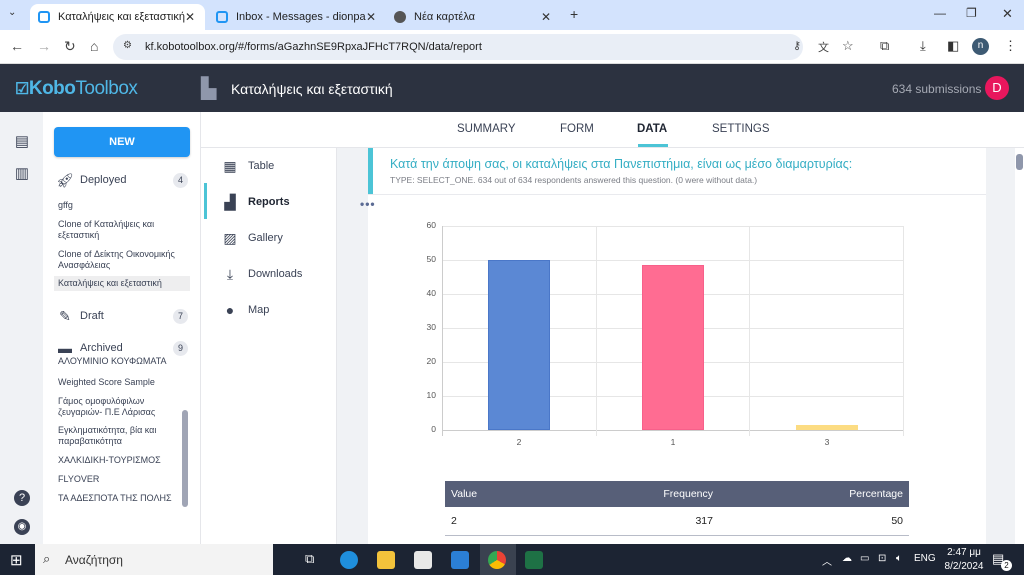 The height and width of the screenshot is (575, 1024). I want to click on kobotoolbox-logo: ☑KoboToolbox, so click(76, 88).